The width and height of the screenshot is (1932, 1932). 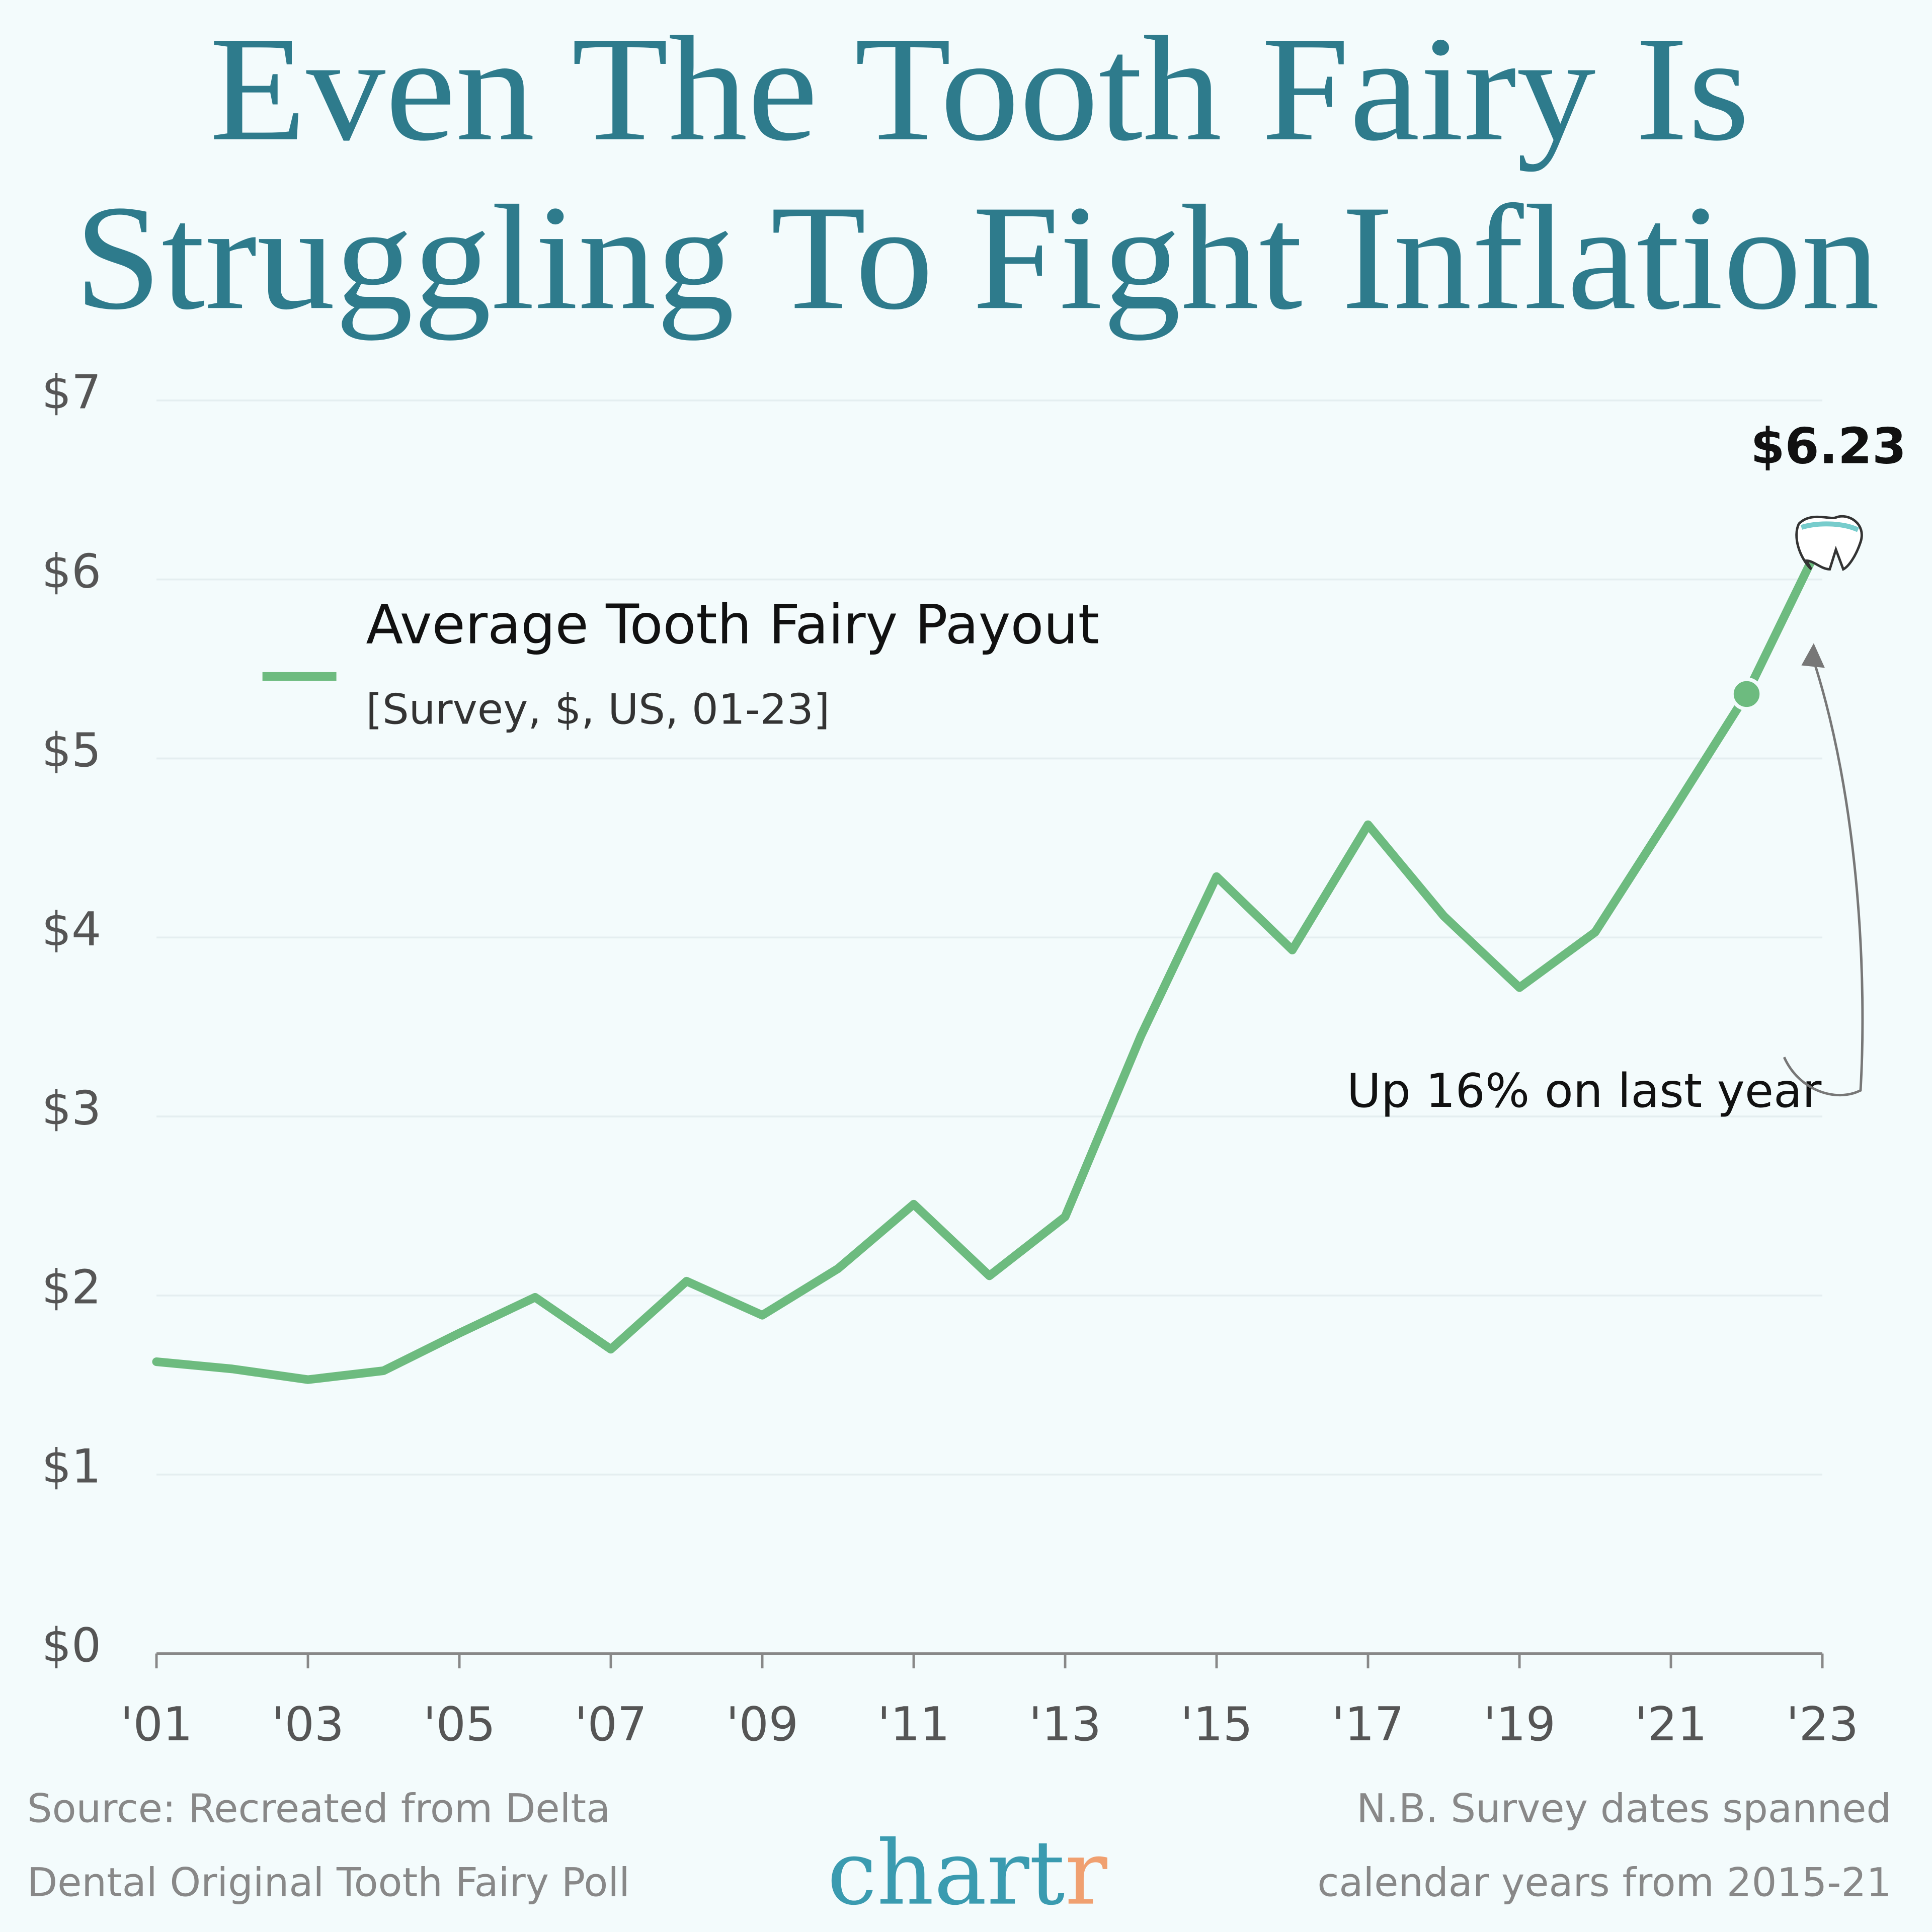 I want to click on logo: chartr, so click(x=967, y=1873).